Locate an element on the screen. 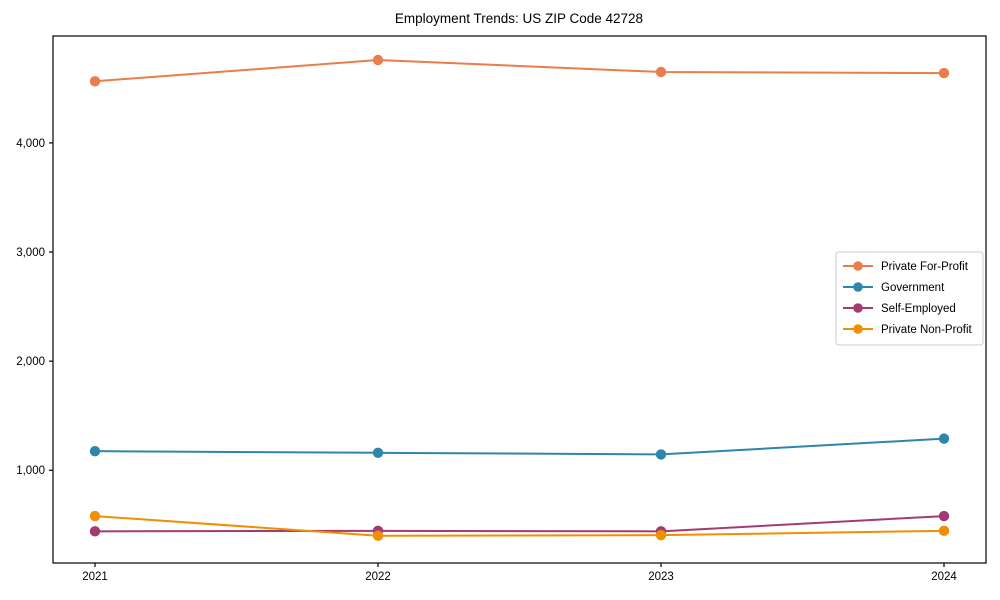  x-tick-label: 2022 is located at coordinates (378, 577).